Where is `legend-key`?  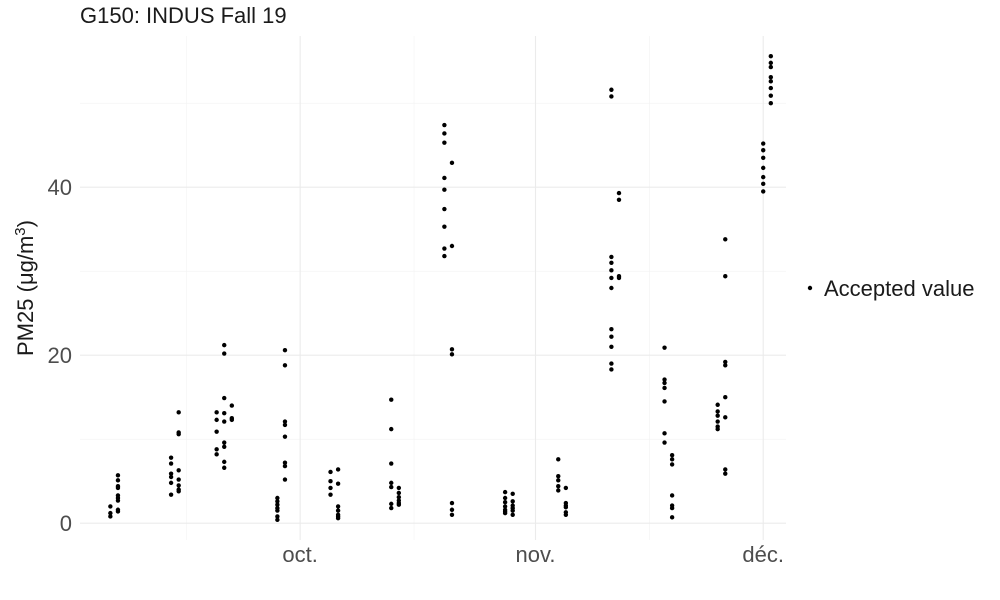 legend-key is located at coordinates (810, 288).